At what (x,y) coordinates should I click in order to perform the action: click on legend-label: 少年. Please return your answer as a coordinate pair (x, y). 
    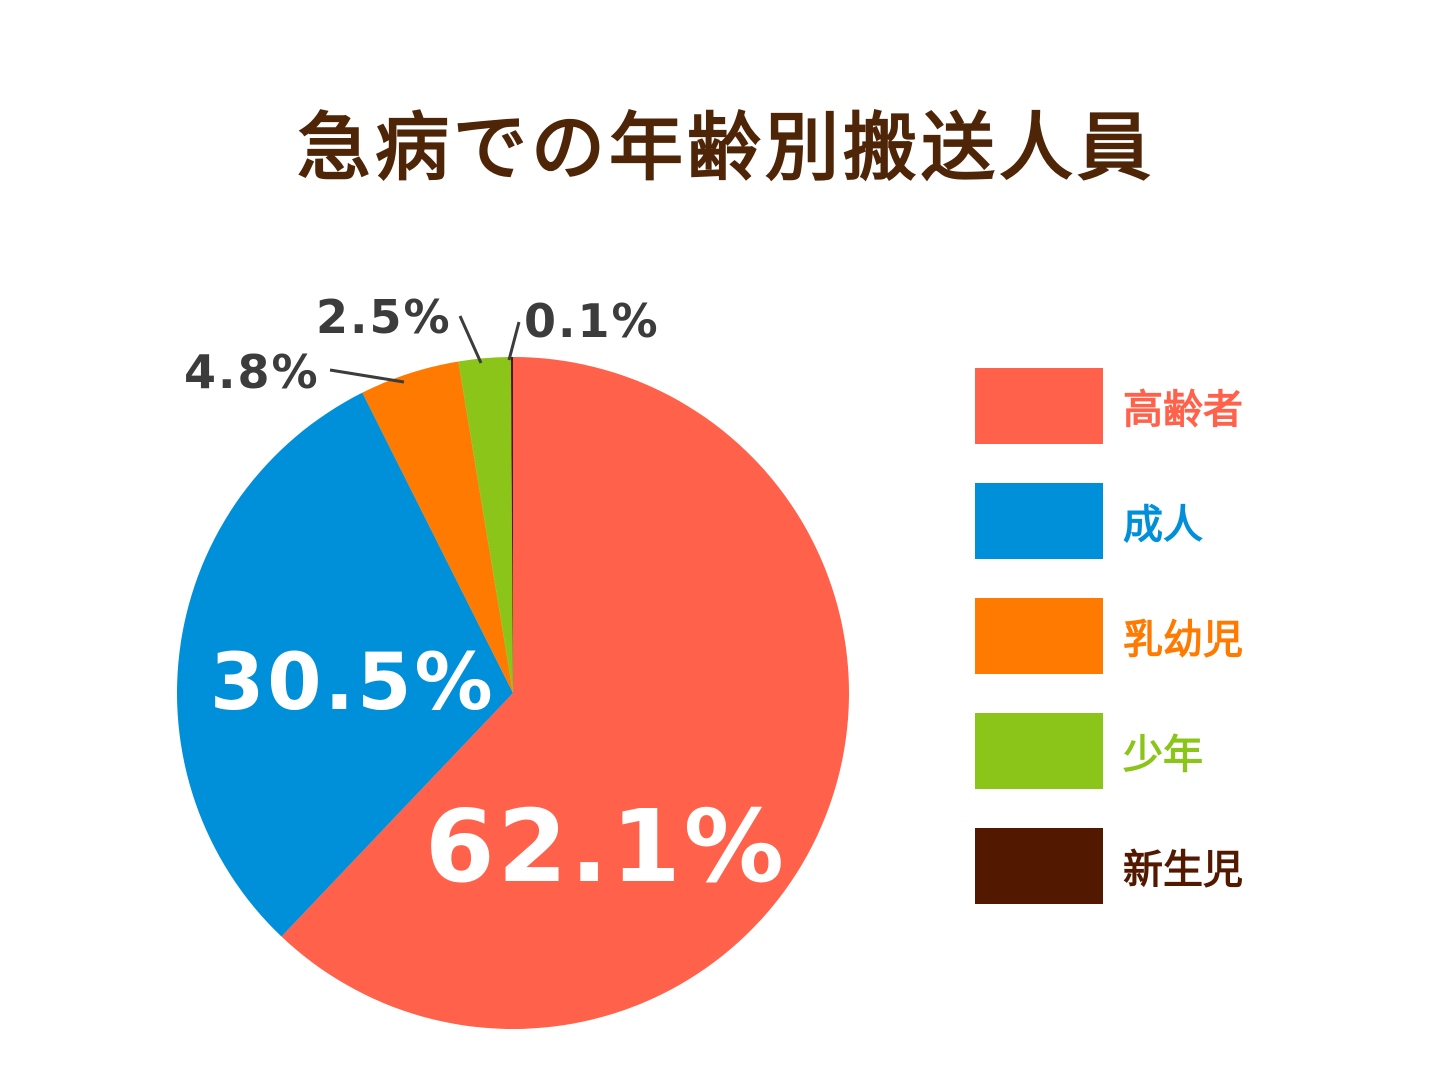
    Looking at the image, I should click on (1163, 755).